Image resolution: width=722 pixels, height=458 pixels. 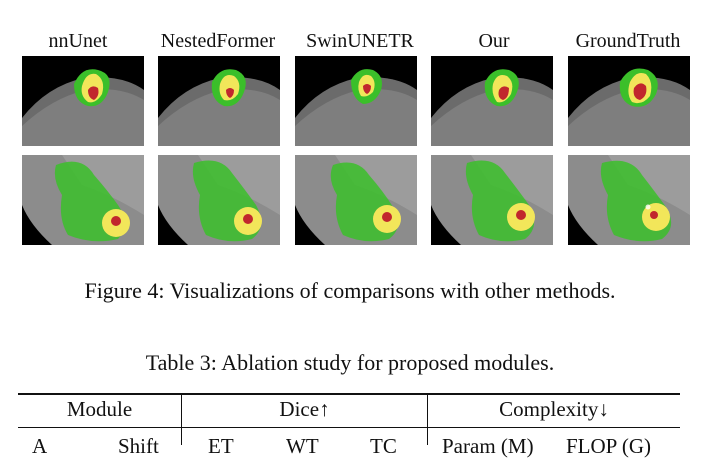 I want to click on table-header-module: Module, so click(x=99, y=409).